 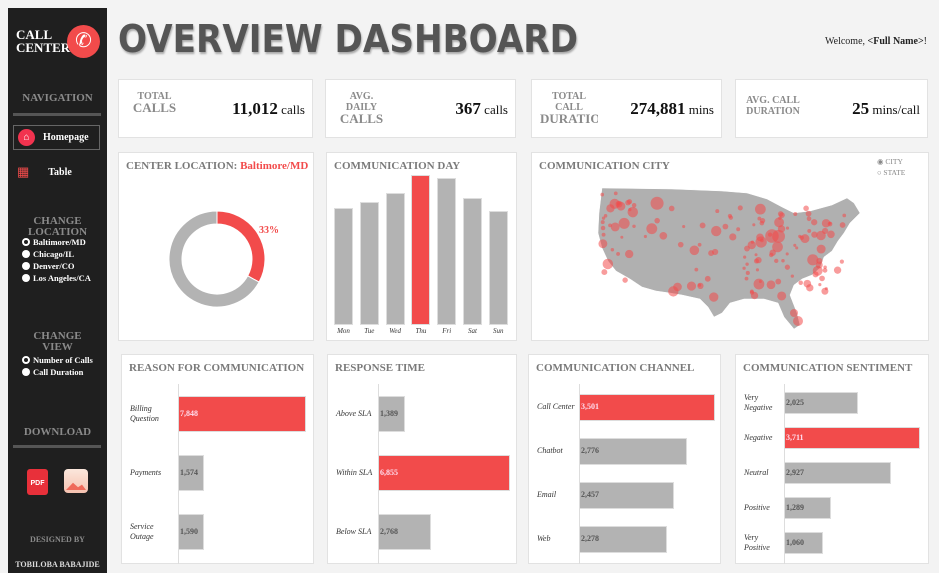 What do you see at coordinates (44, 172) in the screenshot?
I see `nav-table: ▦ Table` at bounding box center [44, 172].